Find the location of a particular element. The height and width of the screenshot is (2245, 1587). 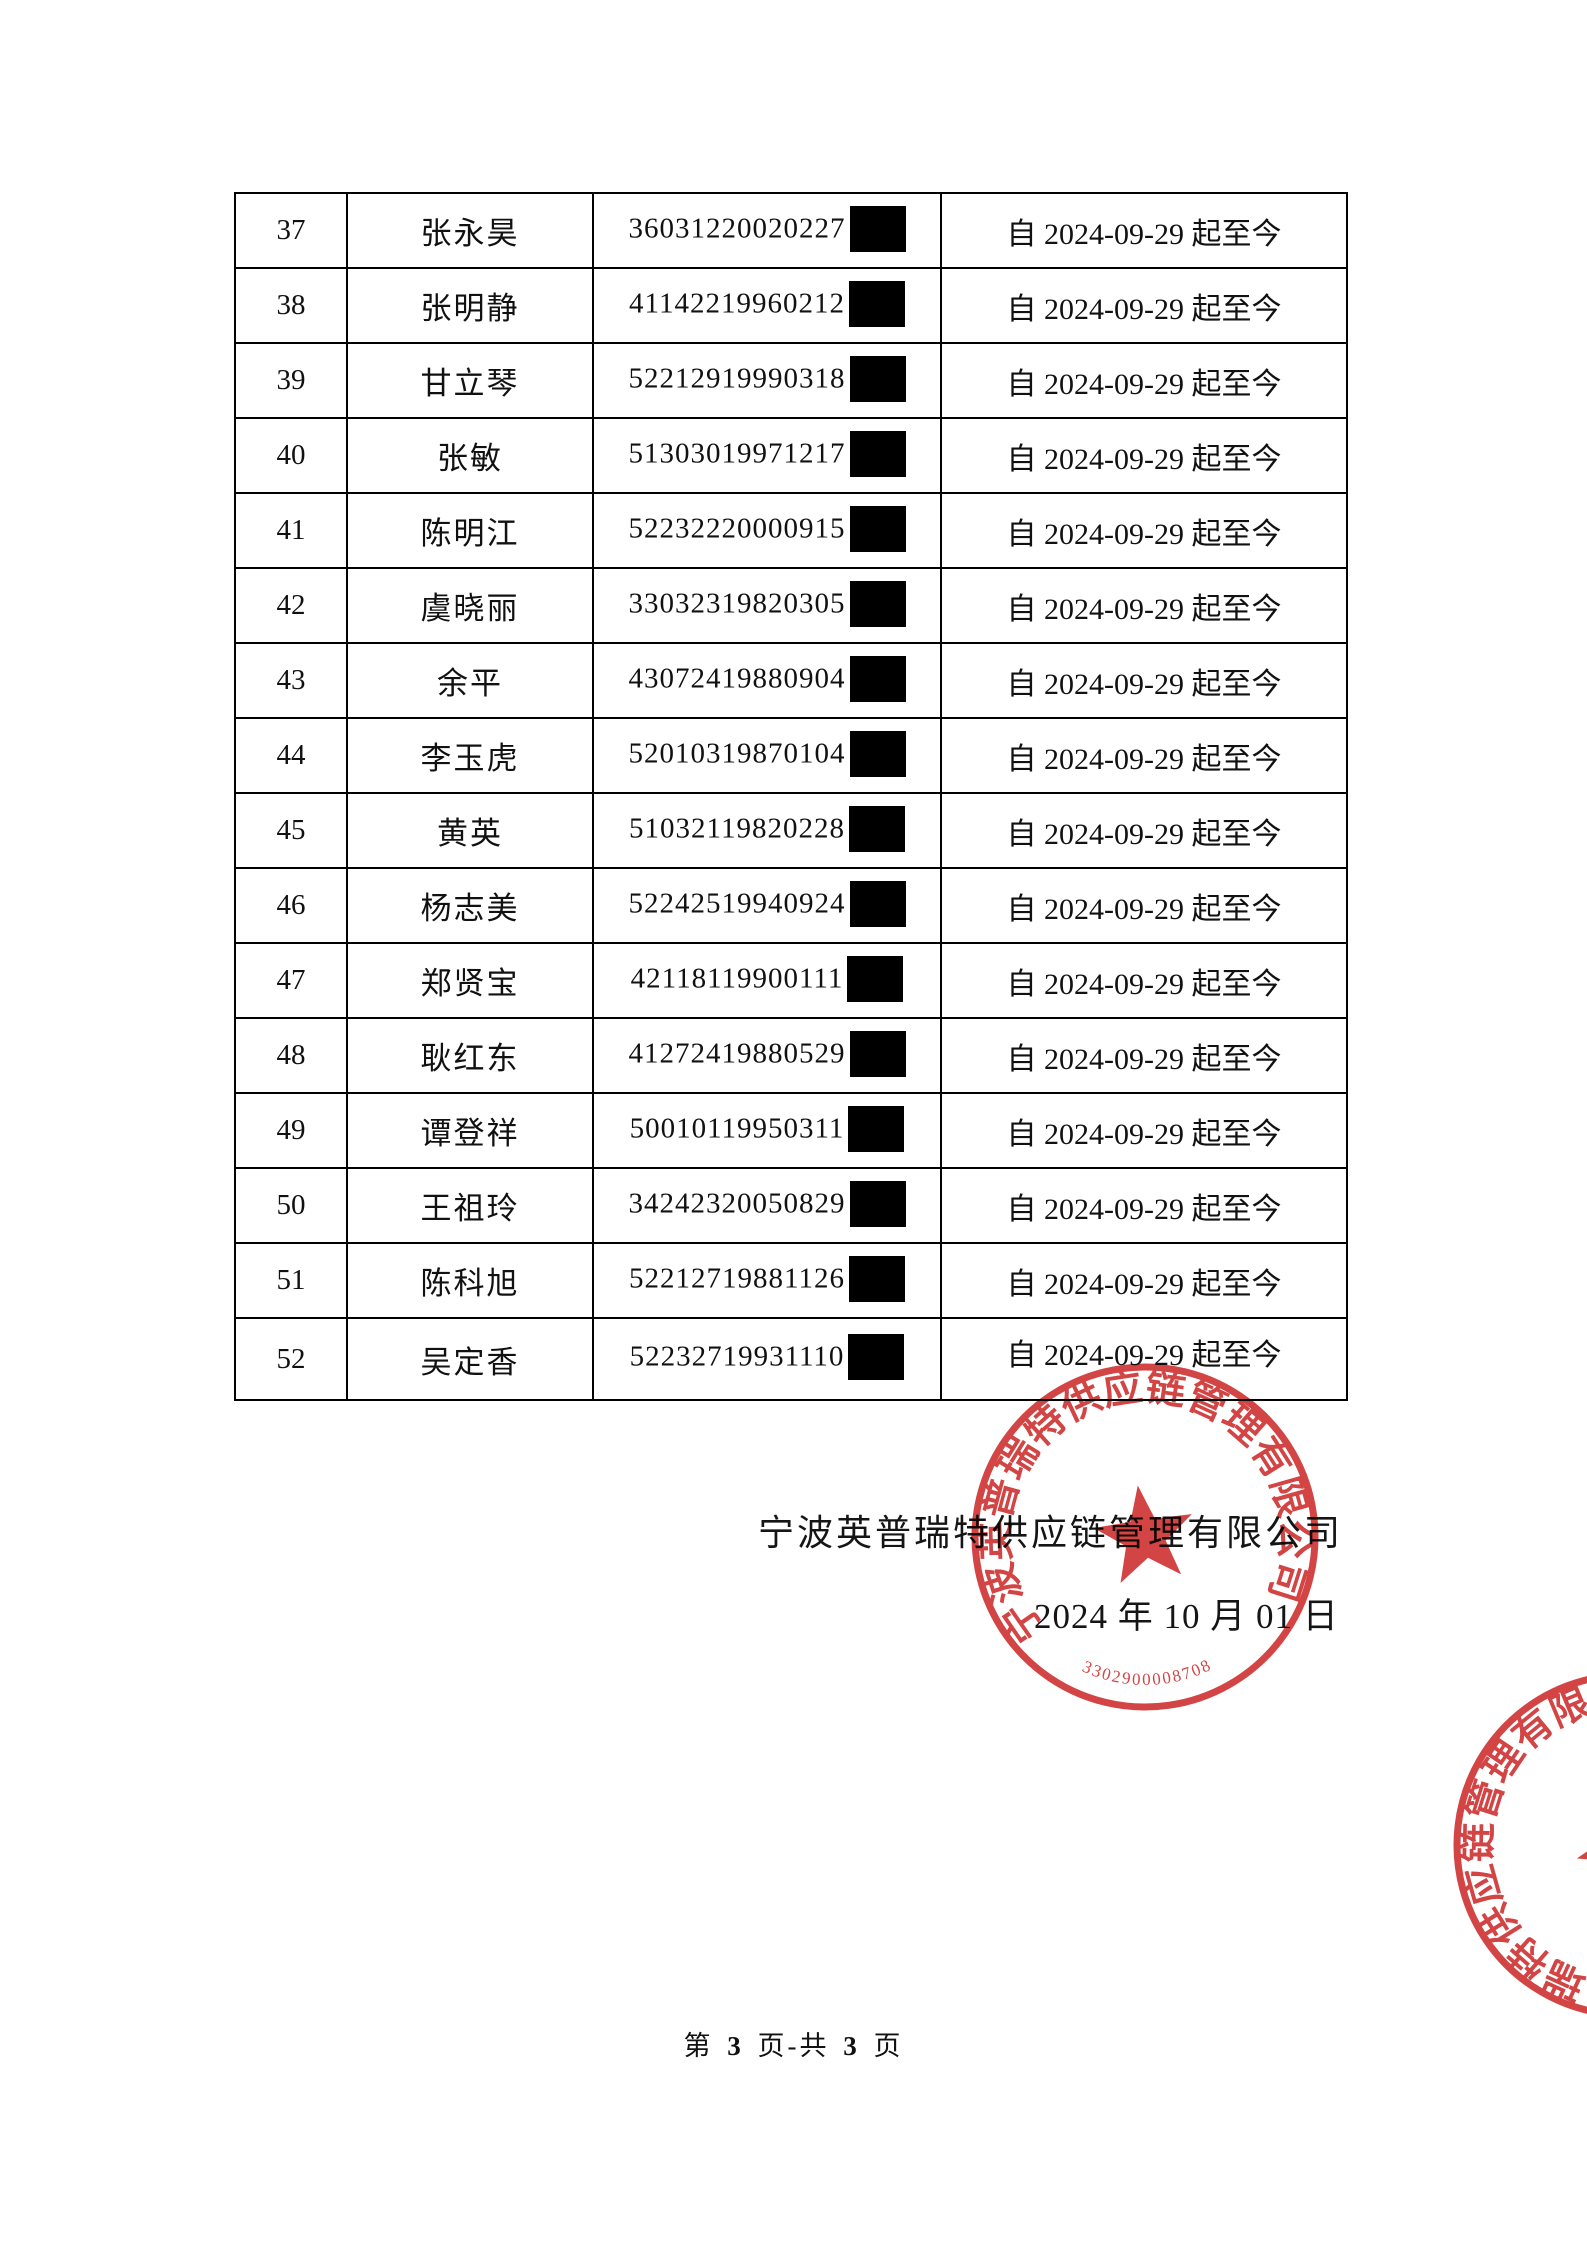

table-row: 41 陈明江 52232220000915 自 2024-09-29 起至今 is located at coordinates (791, 530).